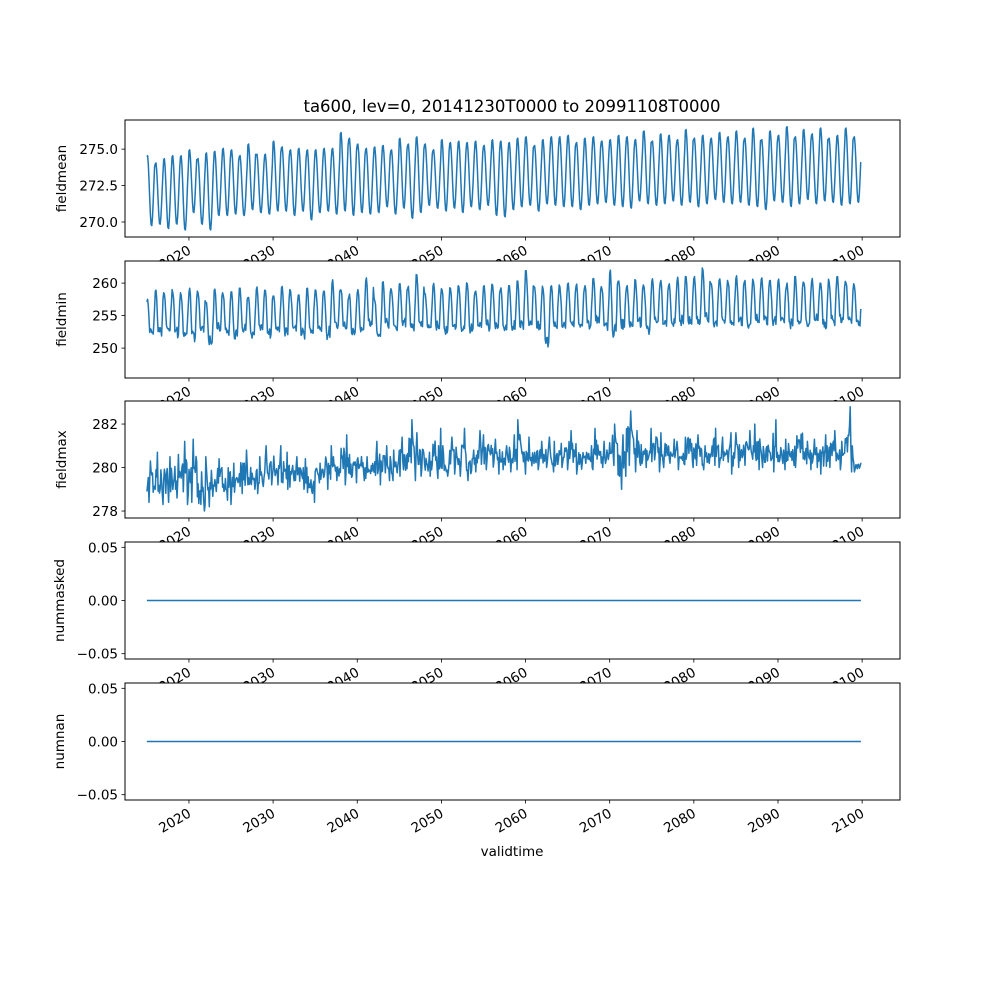  What do you see at coordinates (105, 284) in the screenshot?
I see `y-tick-label: 260` at bounding box center [105, 284].